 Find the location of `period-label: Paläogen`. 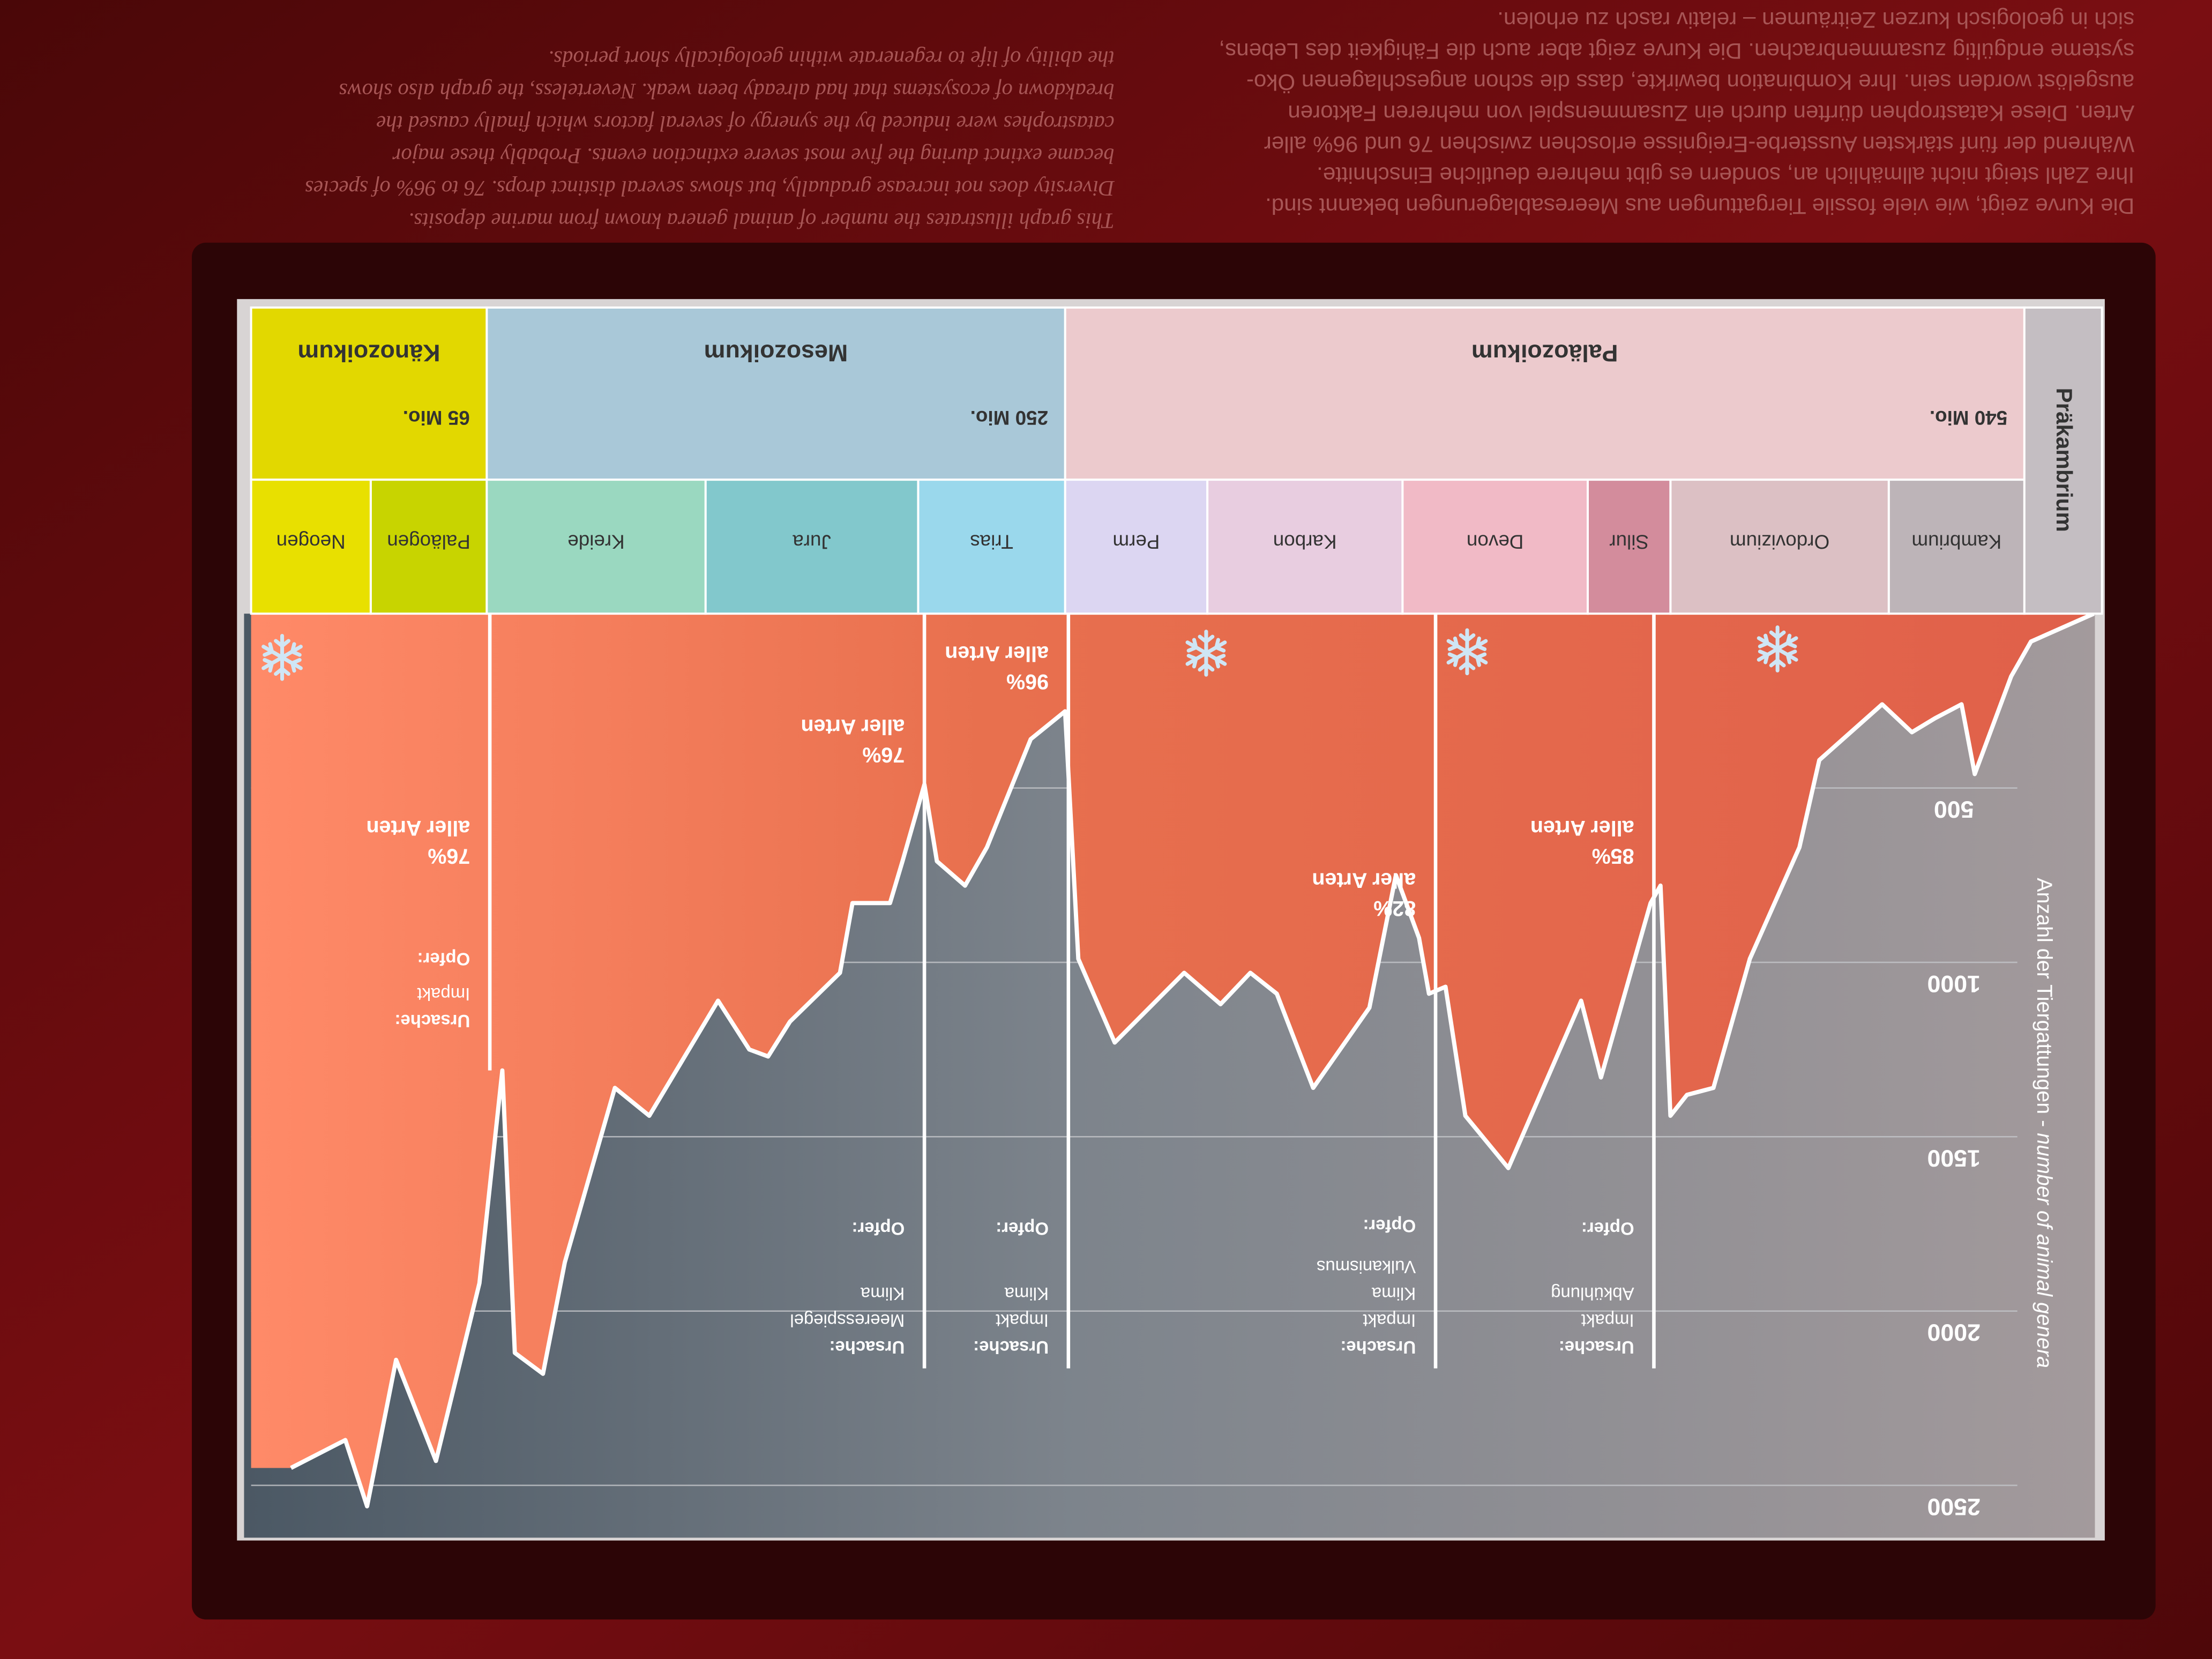

period-label: Paläogen is located at coordinates (428, 542).